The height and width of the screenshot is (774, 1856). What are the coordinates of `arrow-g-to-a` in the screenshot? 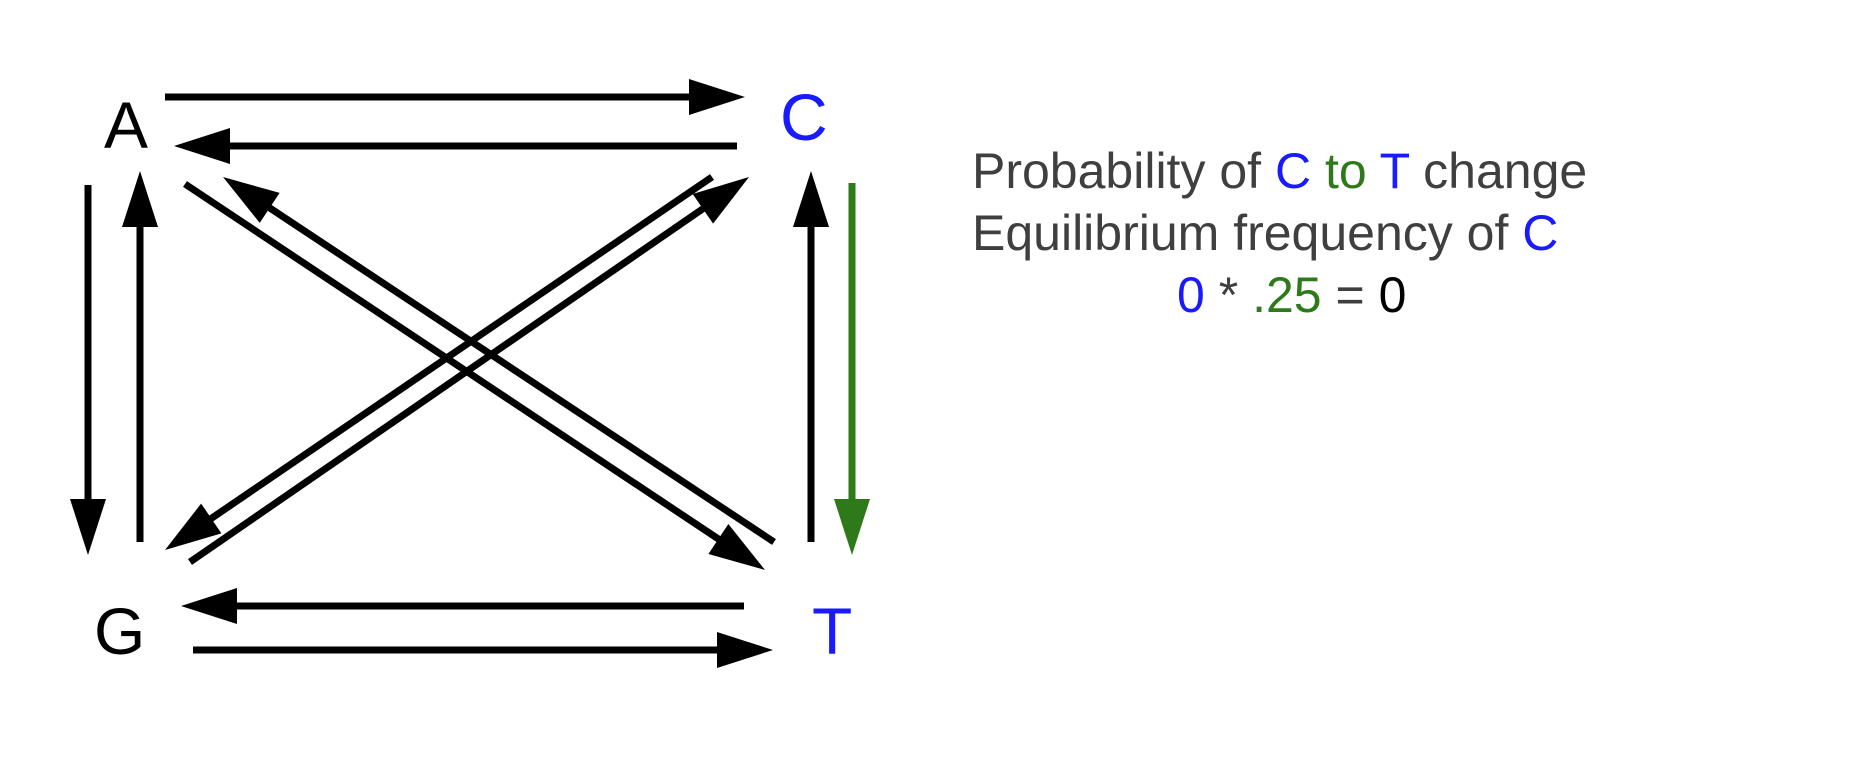 It's located at (140, 356).